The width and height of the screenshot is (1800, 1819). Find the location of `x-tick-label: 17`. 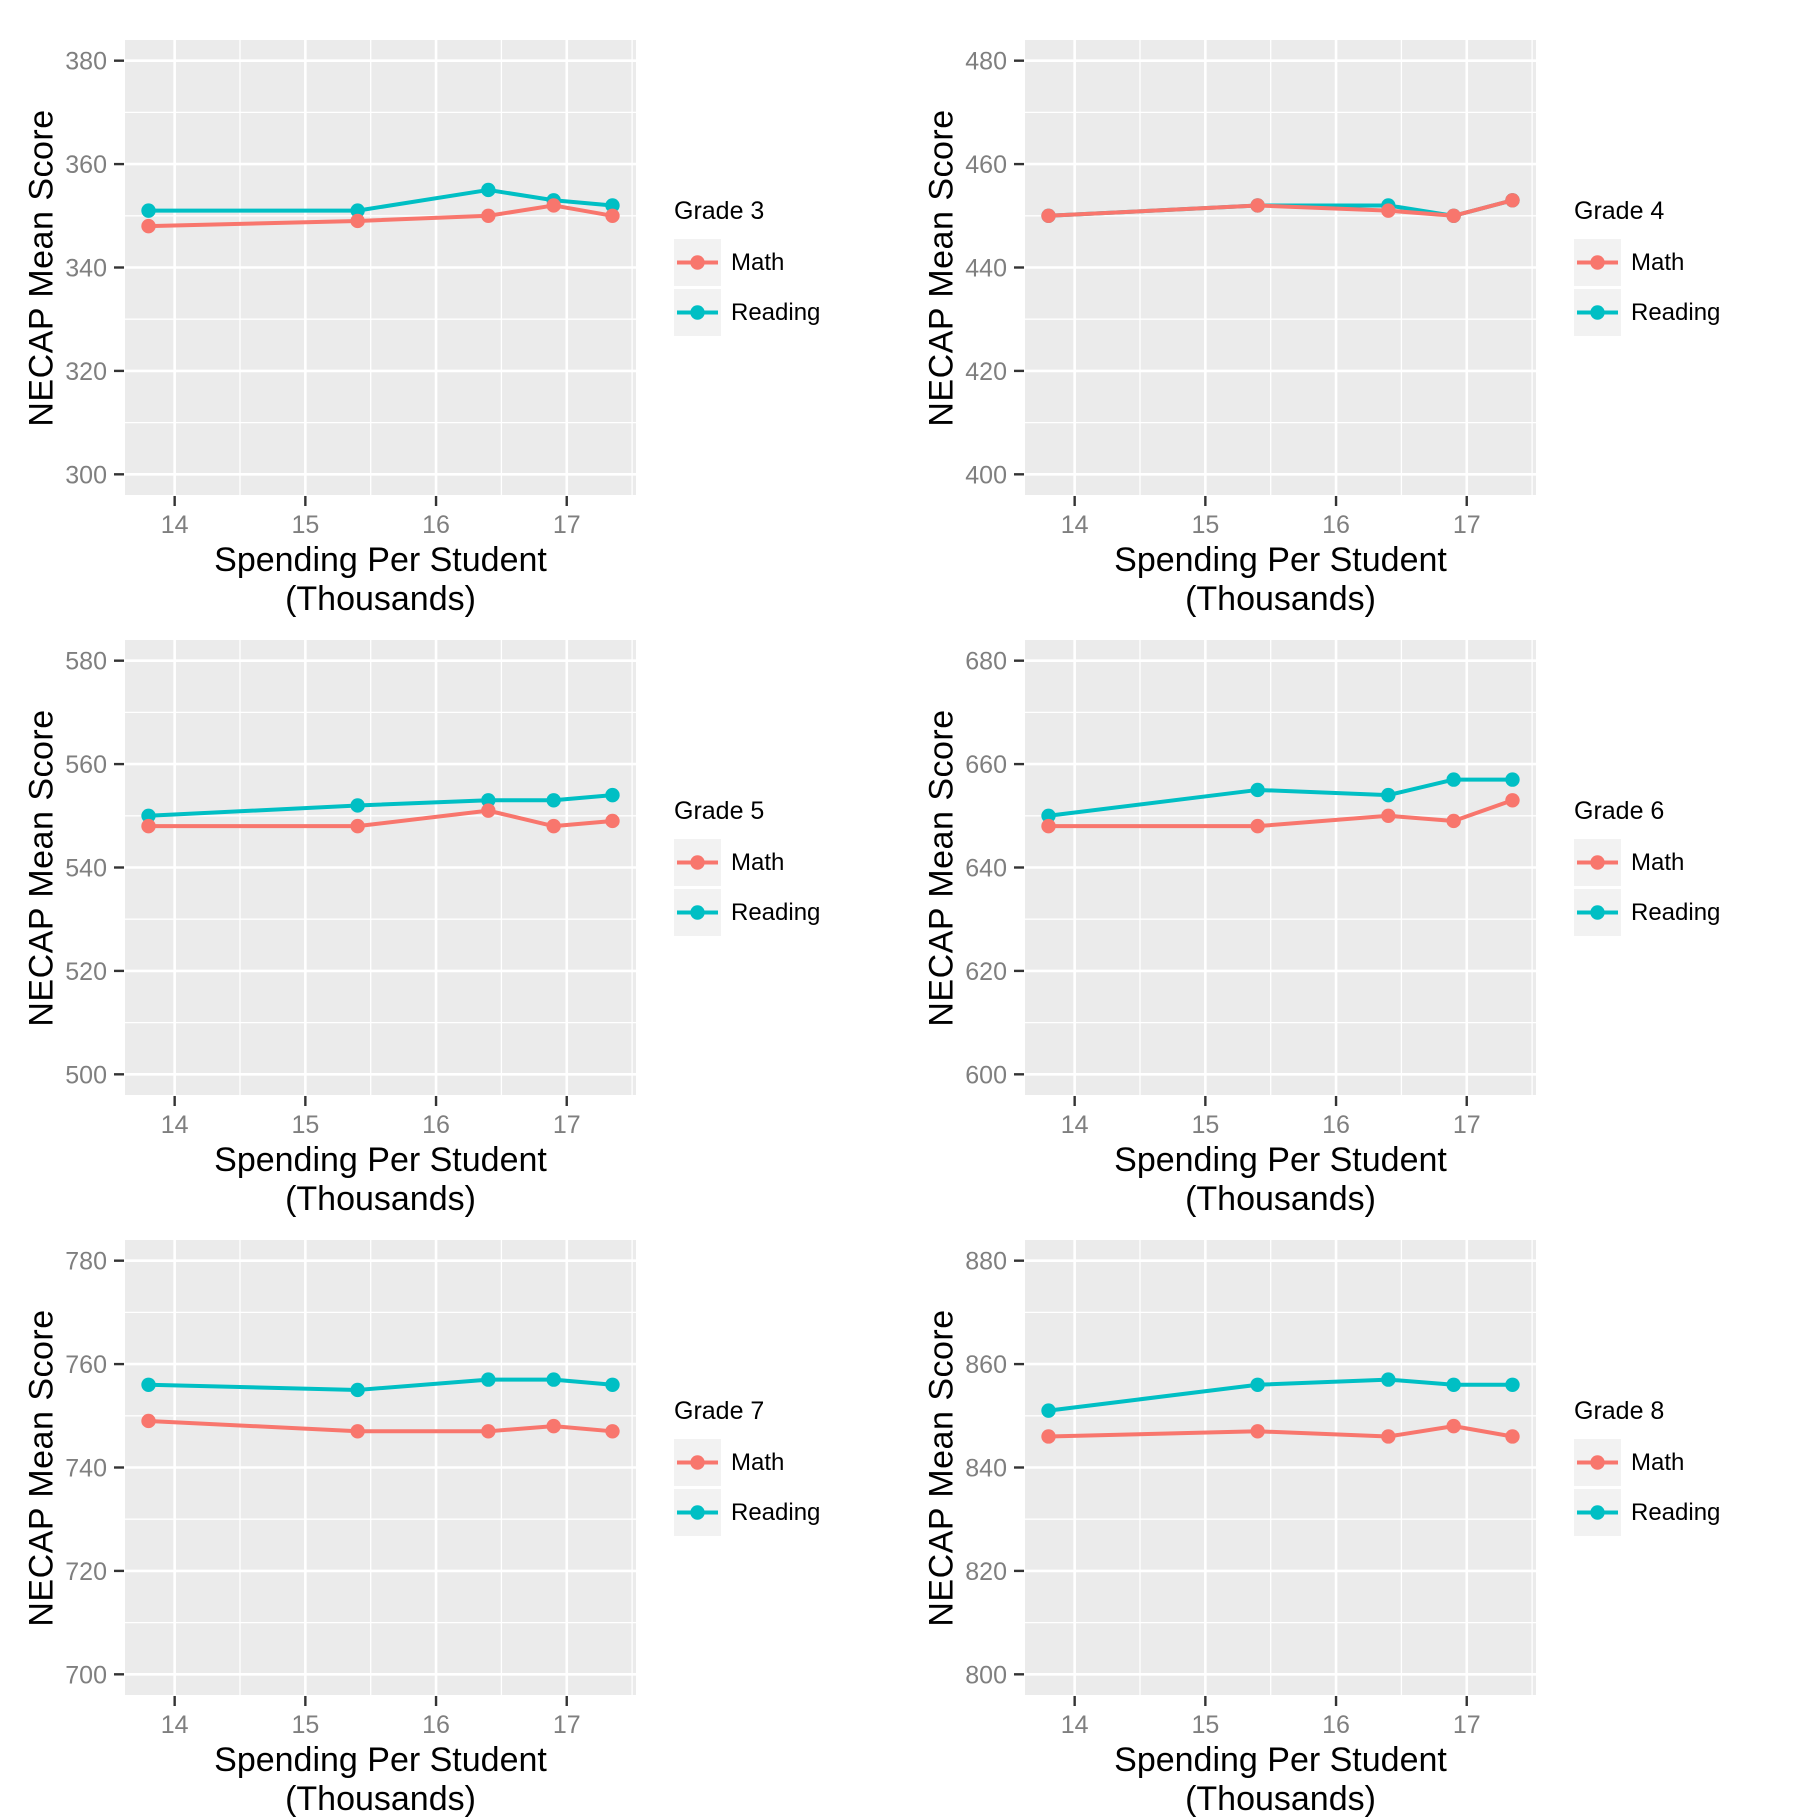

x-tick-label: 17 is located at coordinates (1467, 525).